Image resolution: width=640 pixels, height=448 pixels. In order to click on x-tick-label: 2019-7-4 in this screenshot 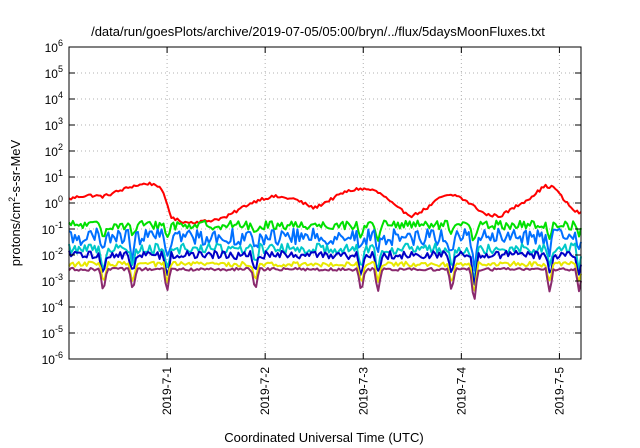, I will do `click(461, 391)`.